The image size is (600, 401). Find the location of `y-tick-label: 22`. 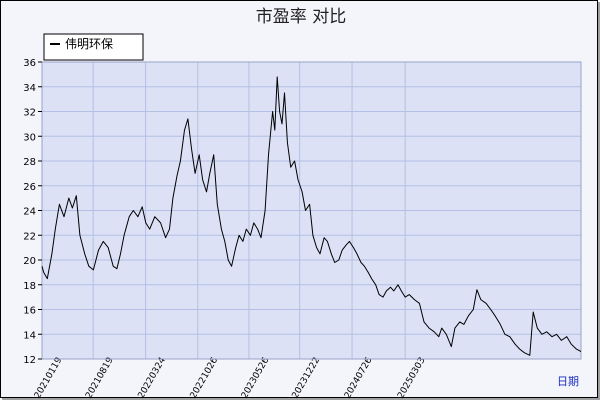

y-tick-label: 22 is located at coordinates (29, 236).